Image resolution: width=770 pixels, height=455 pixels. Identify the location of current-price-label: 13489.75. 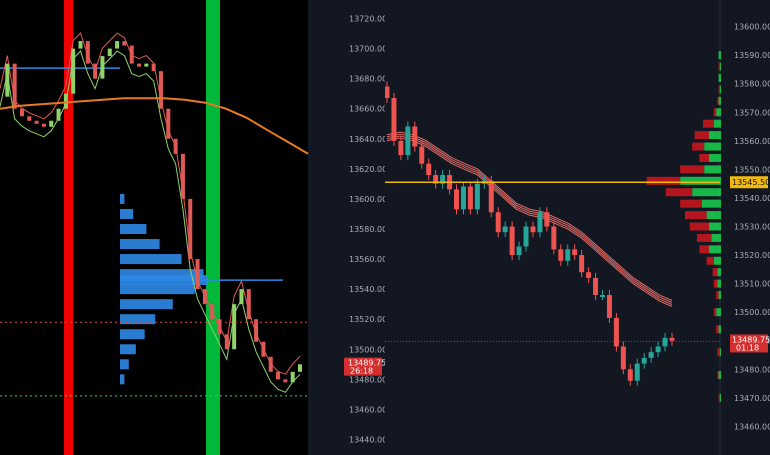
(366, 363).